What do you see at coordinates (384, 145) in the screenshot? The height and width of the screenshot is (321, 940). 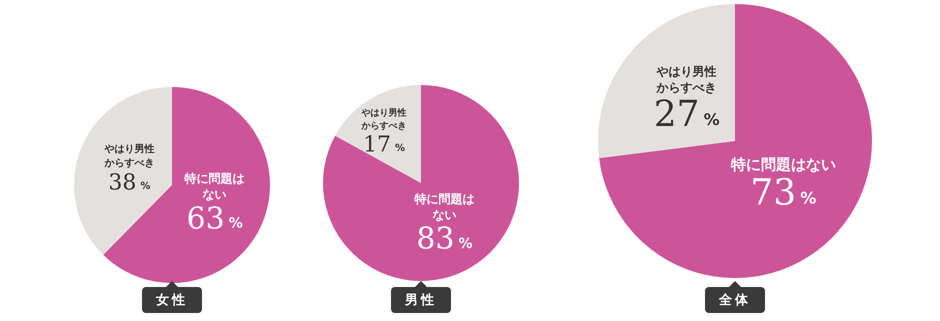 I see `data-label: 17%` at bounding box center [384, 145].